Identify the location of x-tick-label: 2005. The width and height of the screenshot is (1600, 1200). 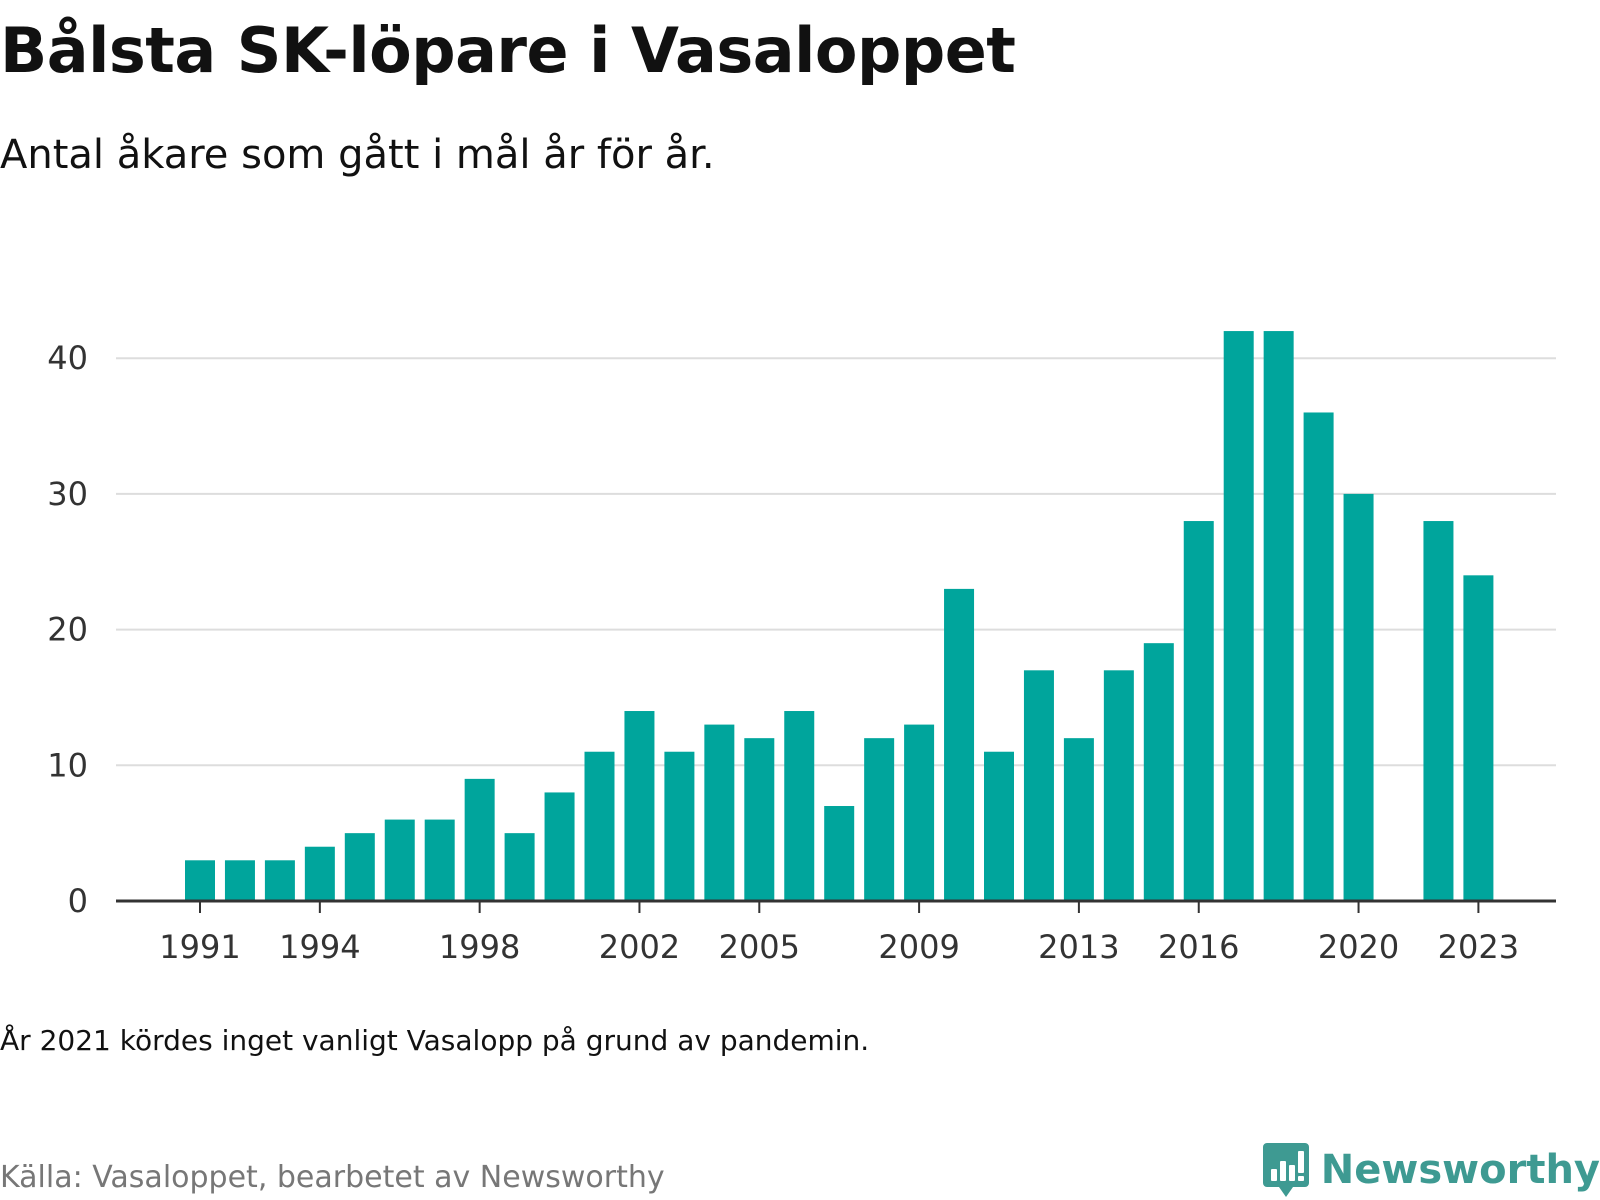
(759, 947).